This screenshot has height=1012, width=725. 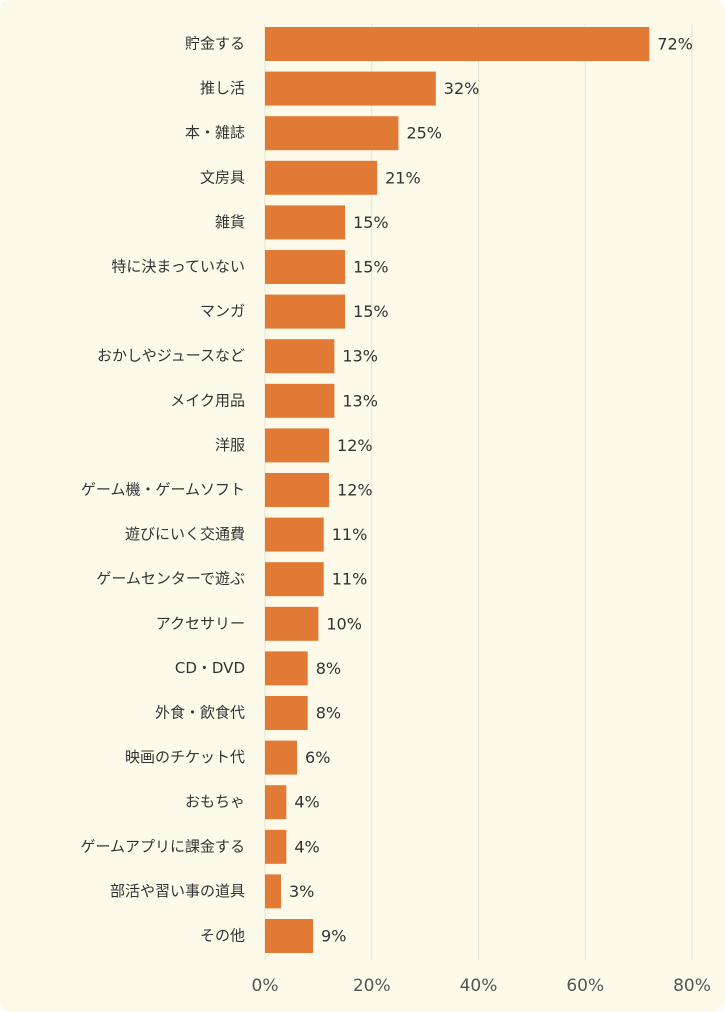 What do you see at coordinates (462, 88) in the screenshot?
I see `value-label: 32%` at bounding box center [462, 88].